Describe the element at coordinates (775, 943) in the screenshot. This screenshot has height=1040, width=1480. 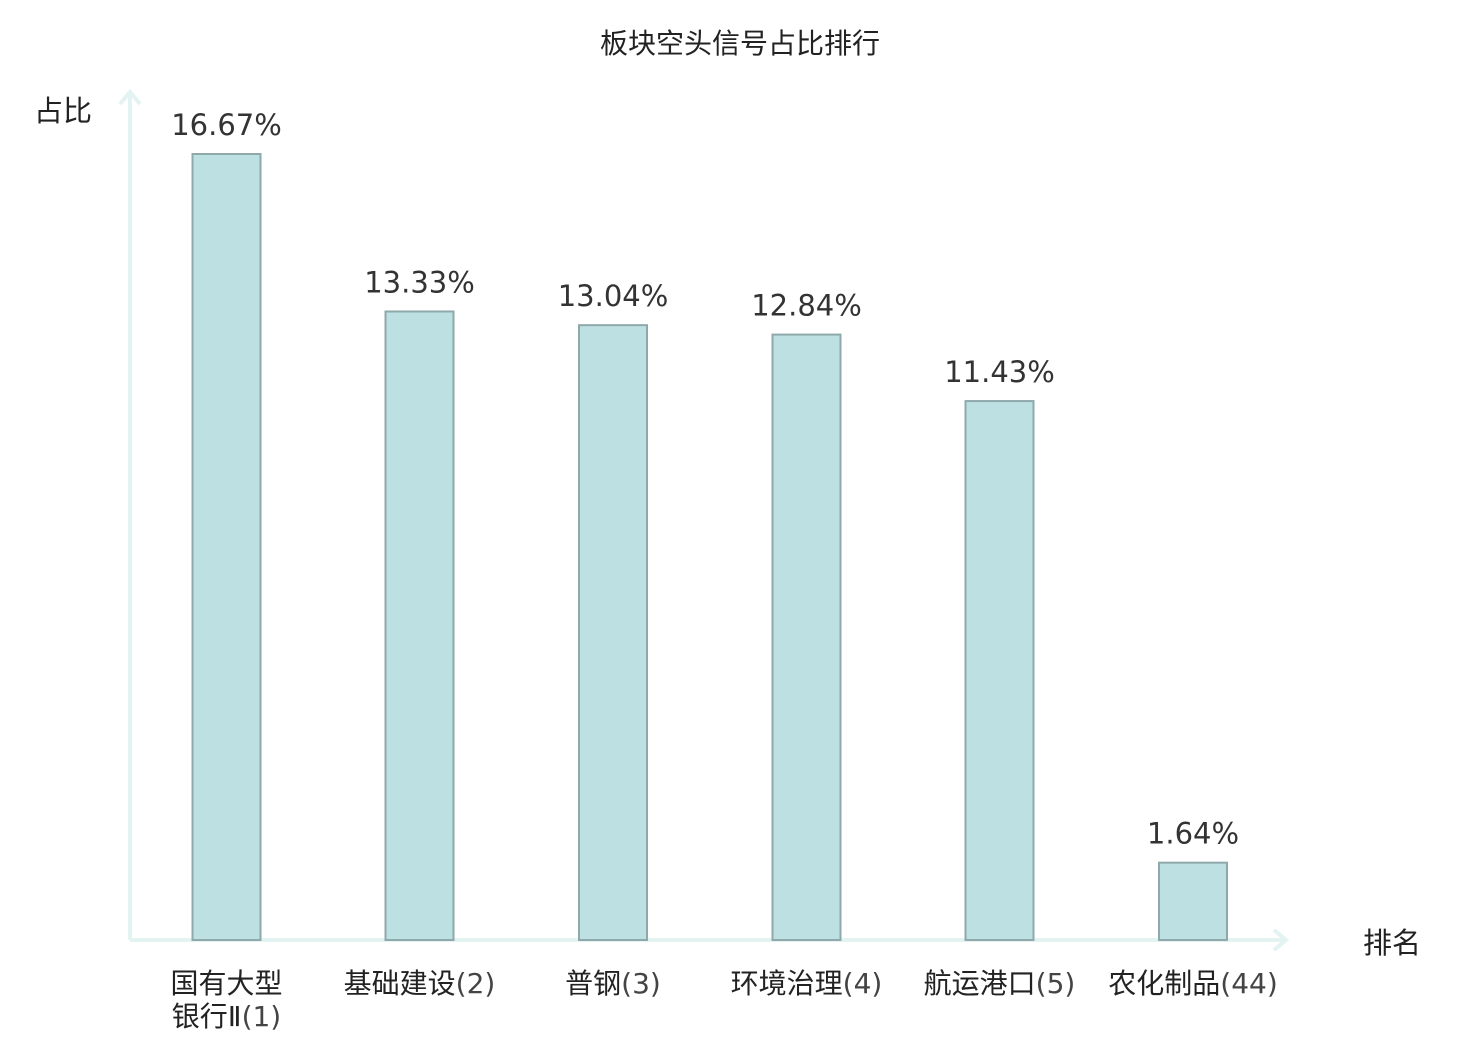
I see `x-axis: 排名` at that location.